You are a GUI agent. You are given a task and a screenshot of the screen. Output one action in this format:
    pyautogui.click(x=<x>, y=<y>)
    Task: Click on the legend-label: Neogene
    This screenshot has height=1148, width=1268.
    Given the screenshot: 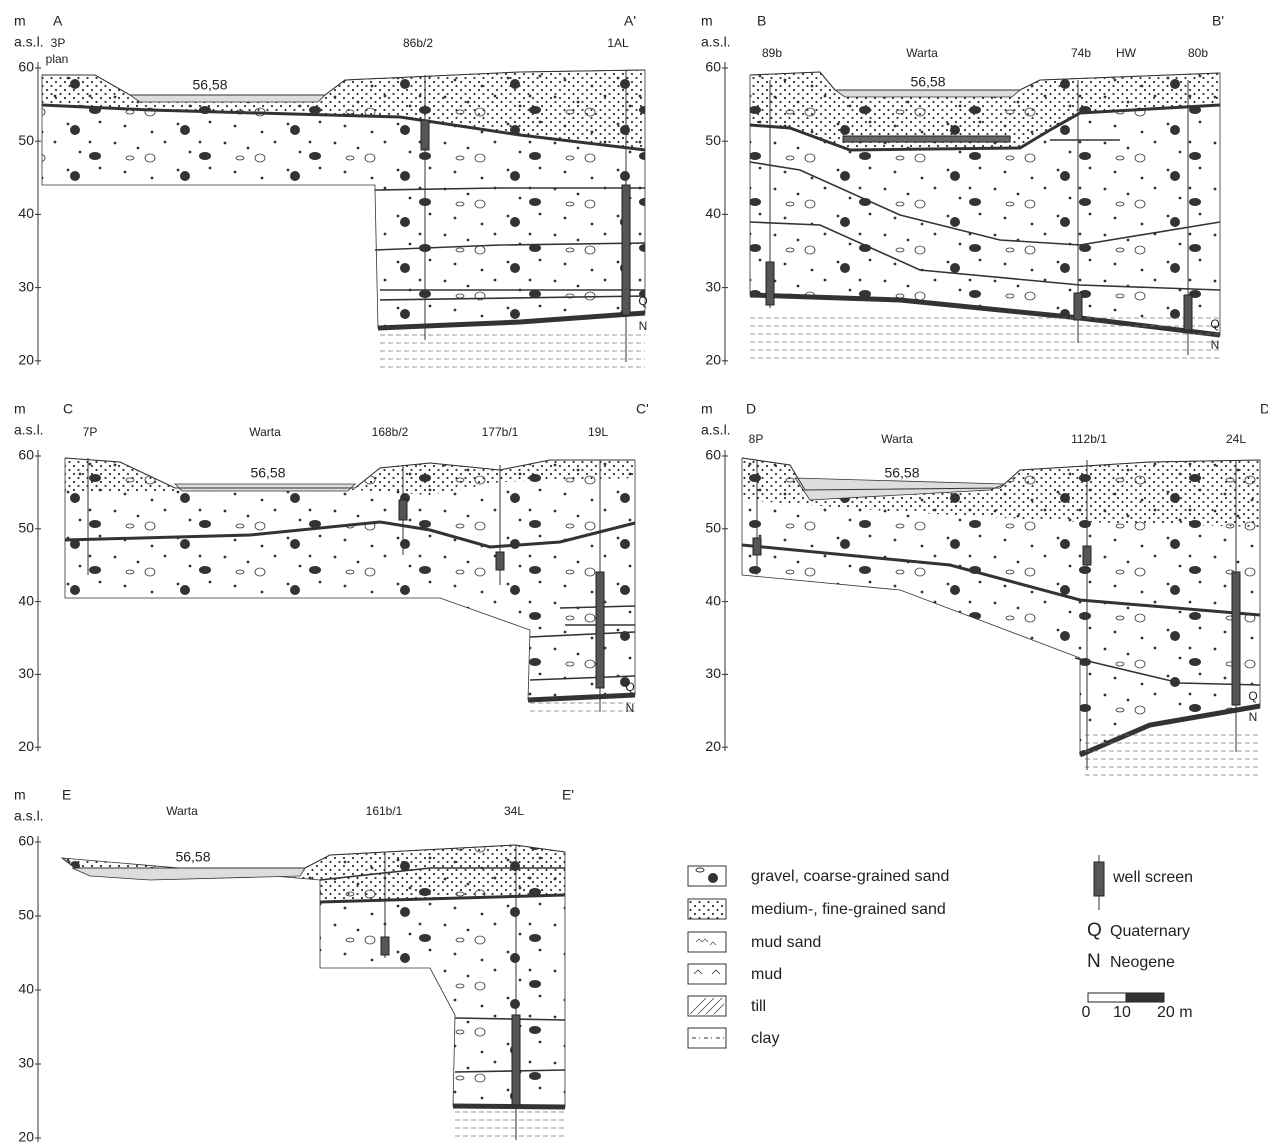 What is the action you would take?
    pyautogui.click(x=1142, y=962)
    